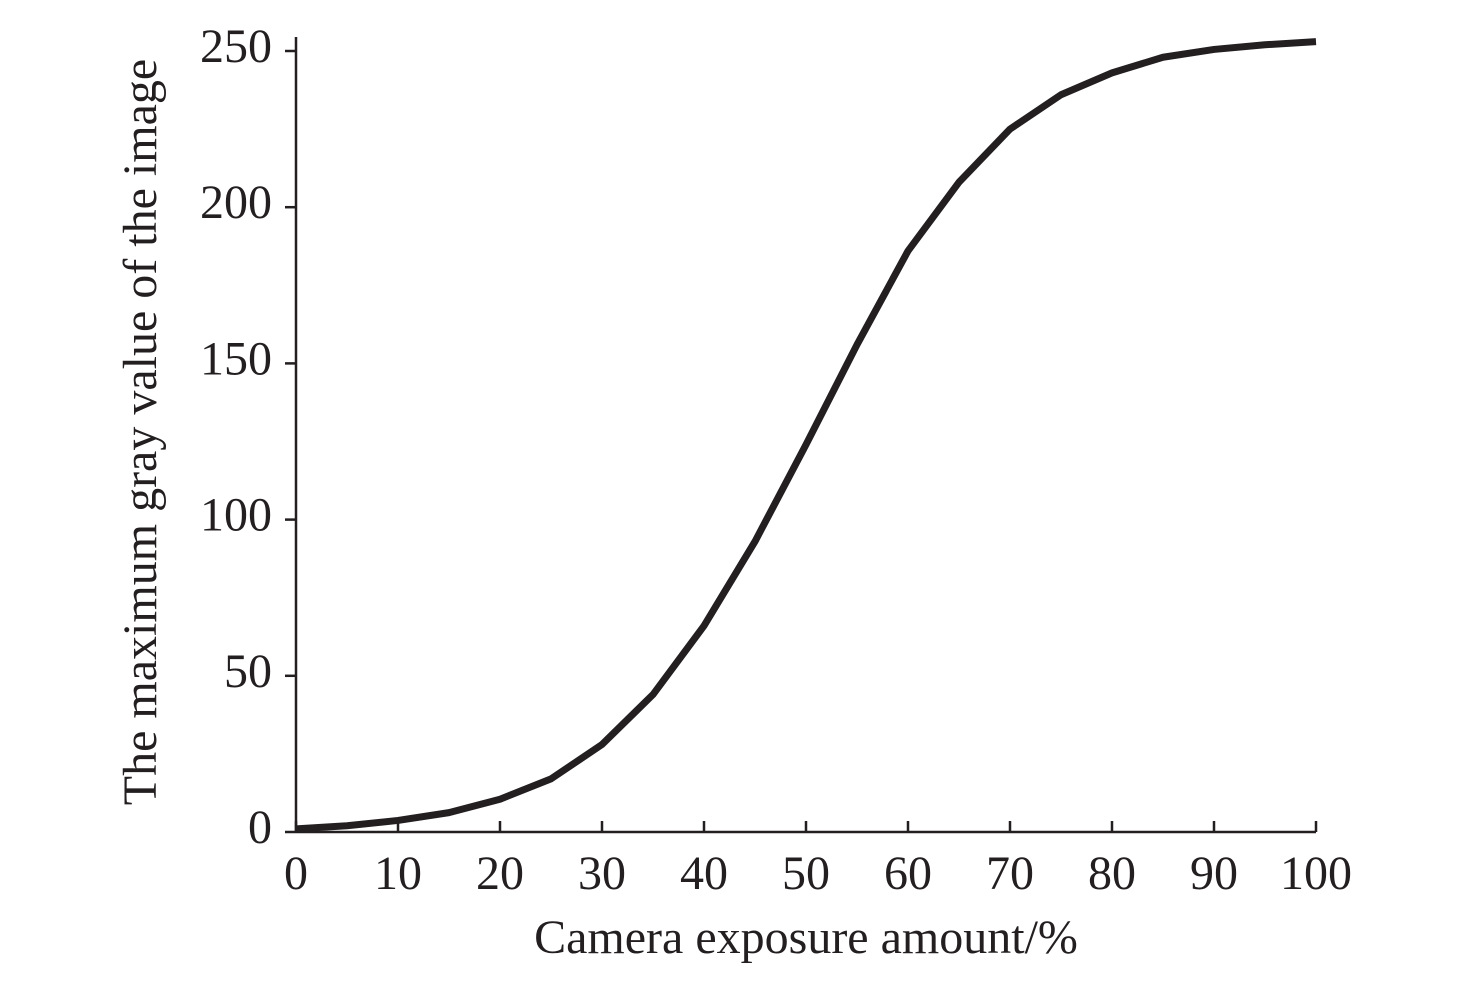 Image resolution: width=1476 pixels, height=982 pixels. What do you see at coordinates (1214, 873) in the screenshot?
I see `x-tick-label: 90` at bounding box center [1214, 873].